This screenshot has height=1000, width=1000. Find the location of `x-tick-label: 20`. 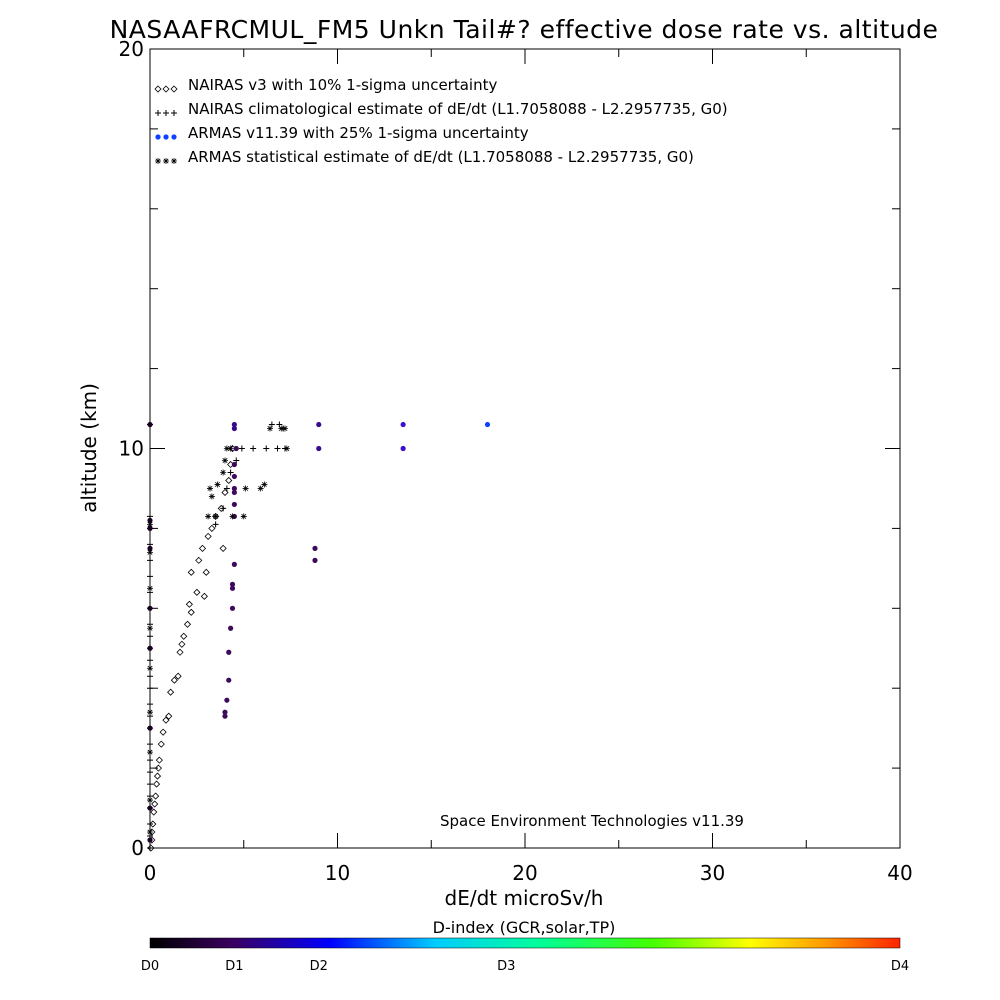

x-tick-label: 20 is located at coordinates (524, 873).